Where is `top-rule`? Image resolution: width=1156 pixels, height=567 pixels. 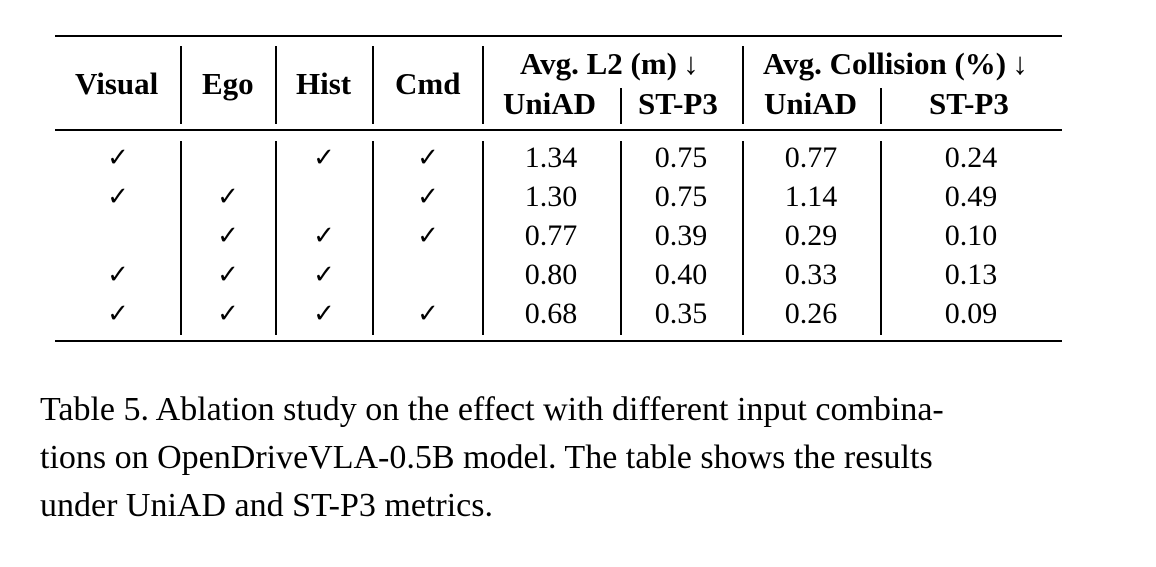
top-rule is located at coordinates (558, 36).